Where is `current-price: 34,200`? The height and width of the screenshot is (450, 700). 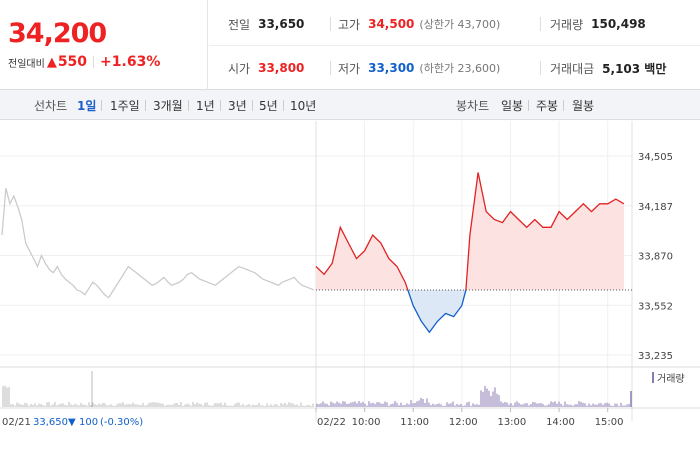 current-price: 34,200 is located at coordinates (57, 33).